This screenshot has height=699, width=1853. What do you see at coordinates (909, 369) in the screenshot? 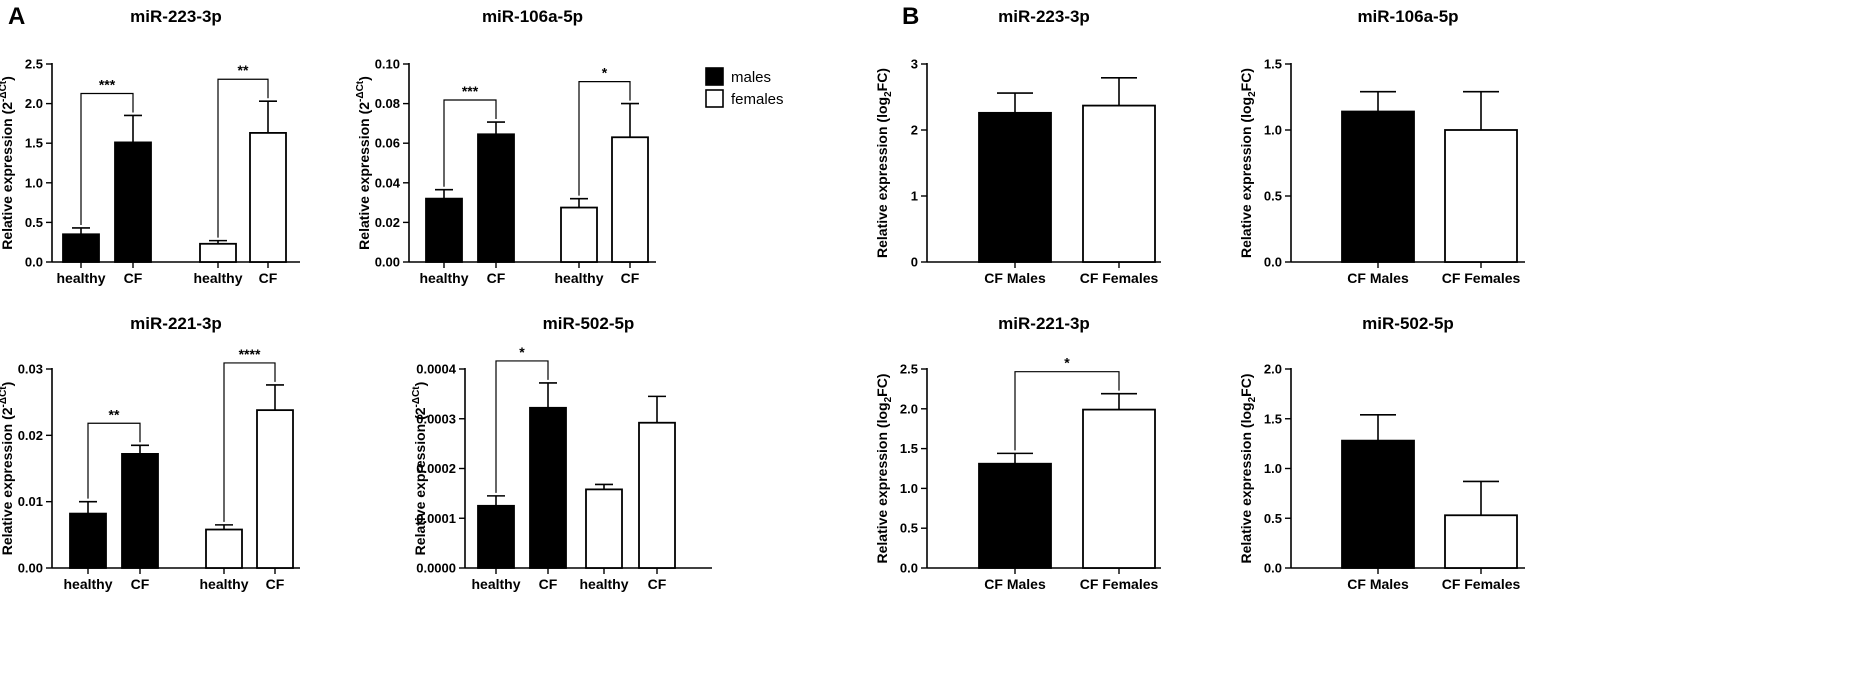
I see `y-tick-label: 2.5` at bounding box center [909, 369].